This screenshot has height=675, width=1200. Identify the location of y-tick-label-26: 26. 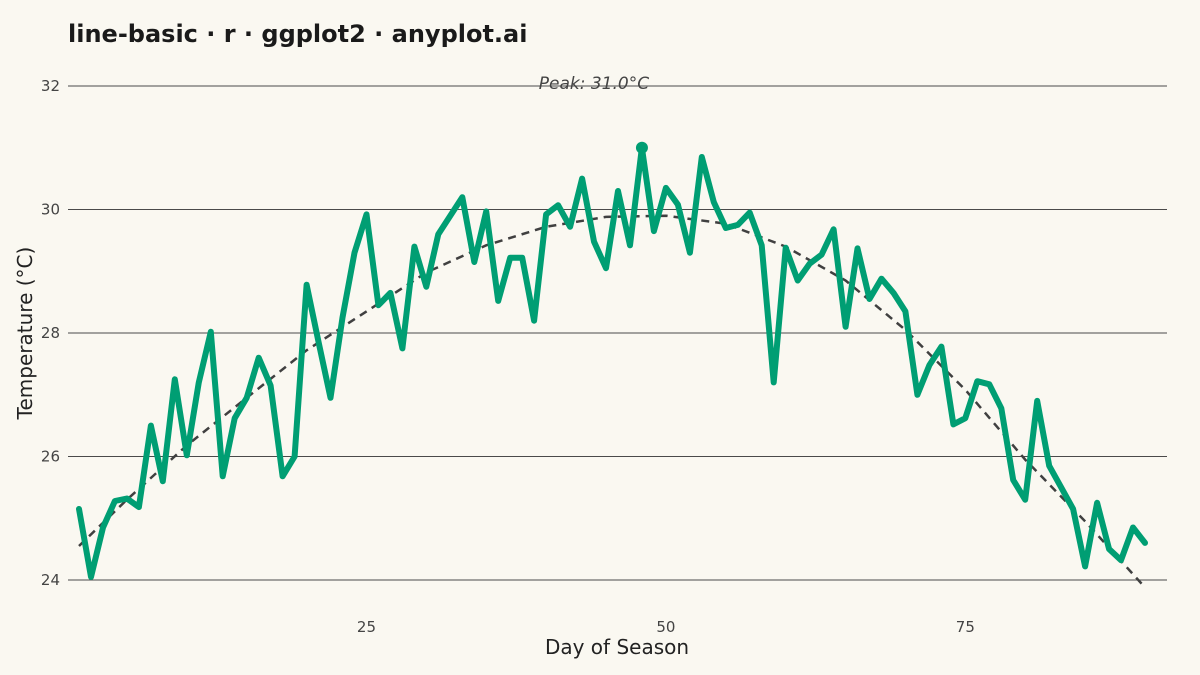
(50, 457).